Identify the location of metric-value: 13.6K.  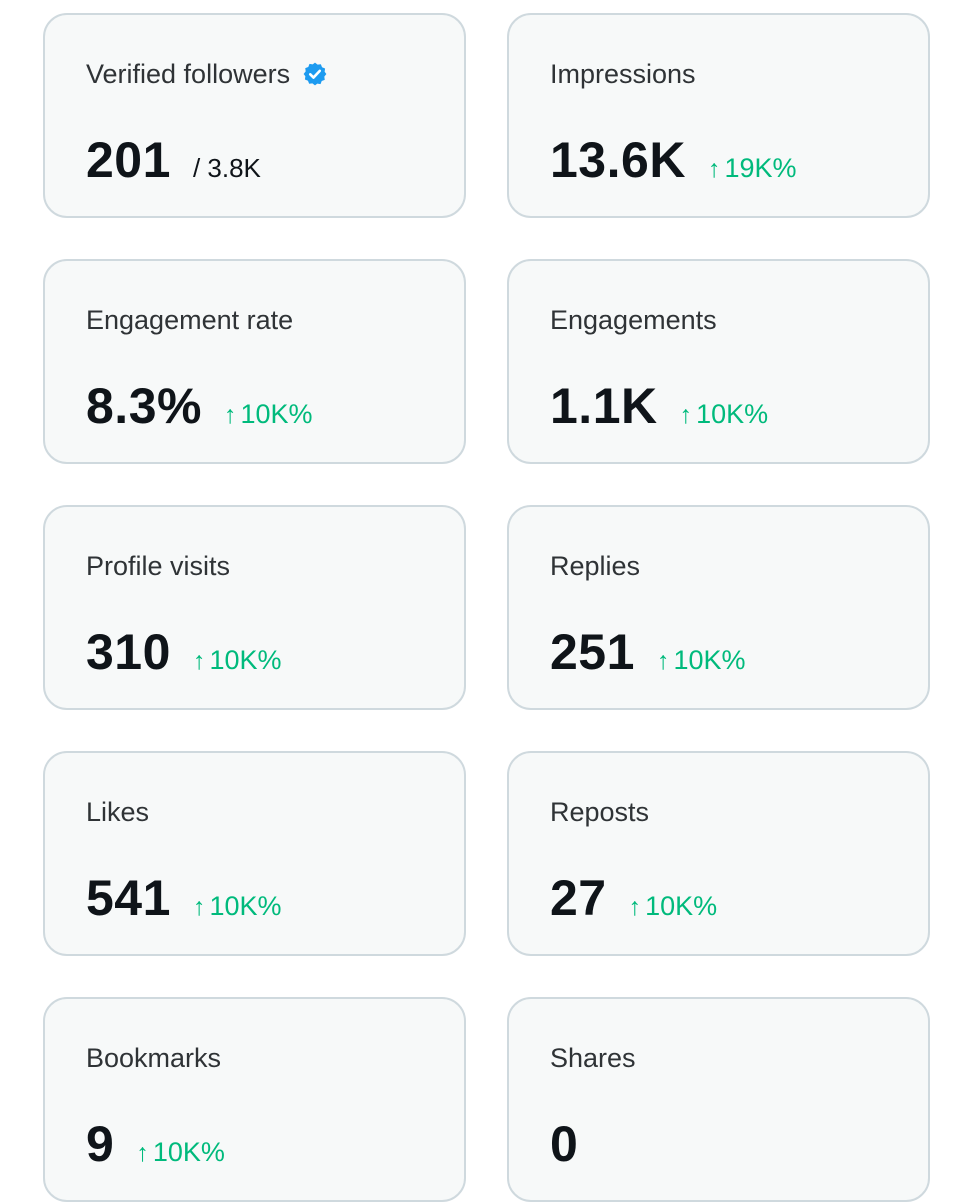
(618, 160).